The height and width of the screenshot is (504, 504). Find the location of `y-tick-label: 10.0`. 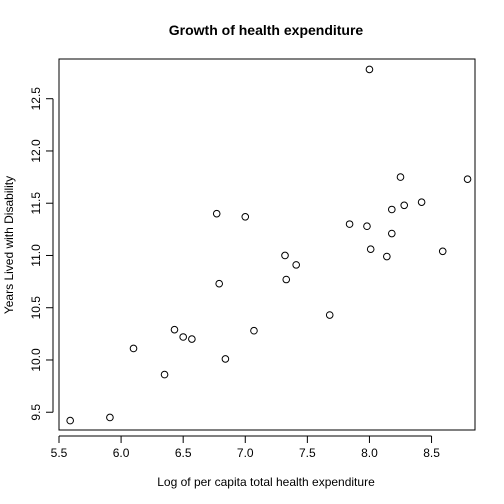

y-tick-label: 10.0 is located at coordinates (36, 360).